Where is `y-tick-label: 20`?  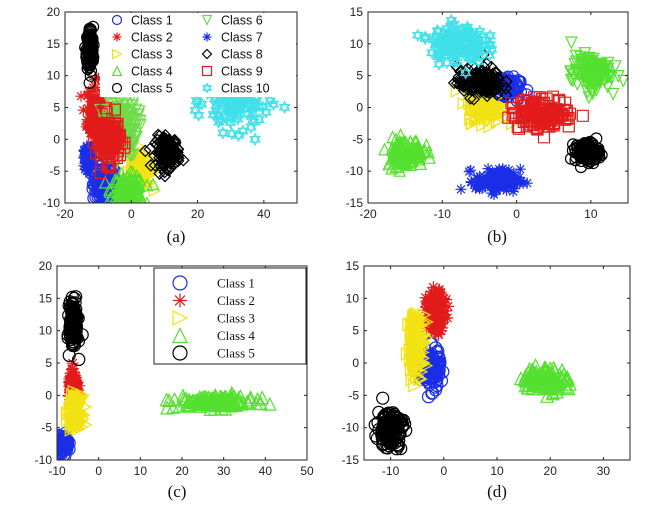
y-tick-label: 20 is located at coordinates (46, 266).